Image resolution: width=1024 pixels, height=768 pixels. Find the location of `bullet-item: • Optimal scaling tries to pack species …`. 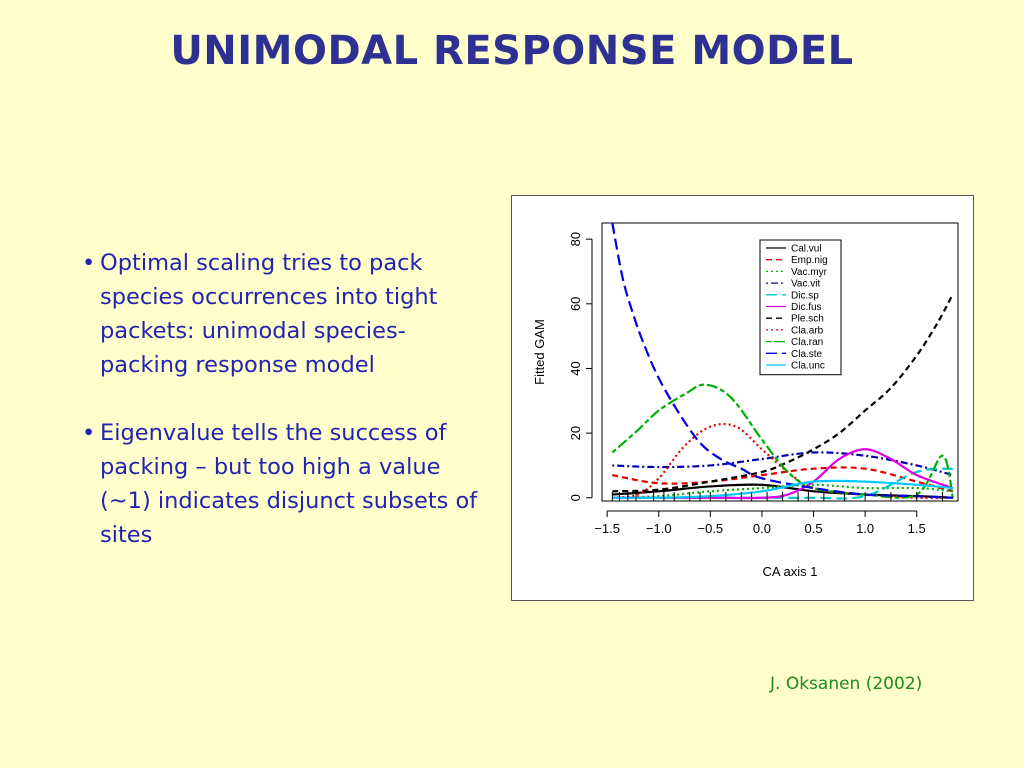

bullet-item: • Optimal scaling tries to pack species … is located at coordinates (282, 314).